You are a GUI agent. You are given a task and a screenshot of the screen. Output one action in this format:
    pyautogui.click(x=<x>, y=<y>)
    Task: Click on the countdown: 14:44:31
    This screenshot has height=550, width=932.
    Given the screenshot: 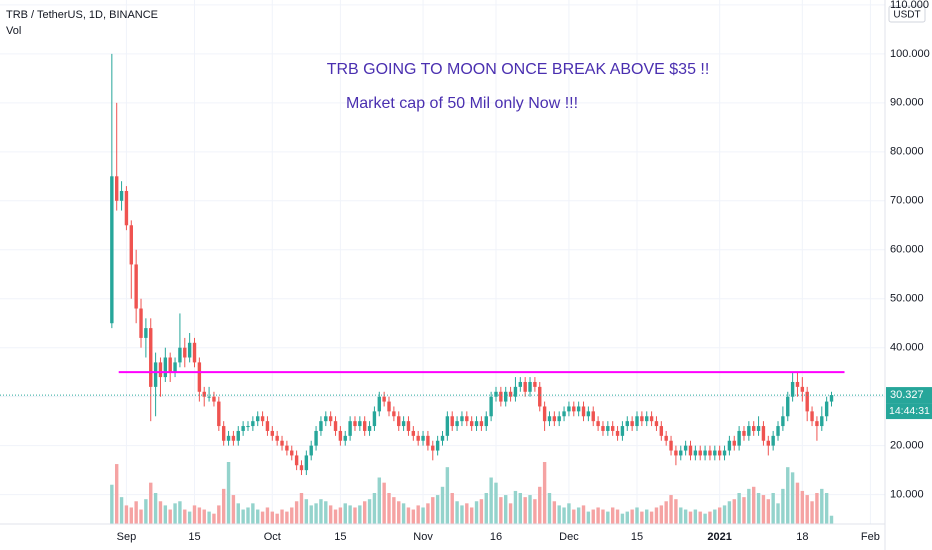 What is the action you would take?
    pyautogui.click(x=909, y=411)
    